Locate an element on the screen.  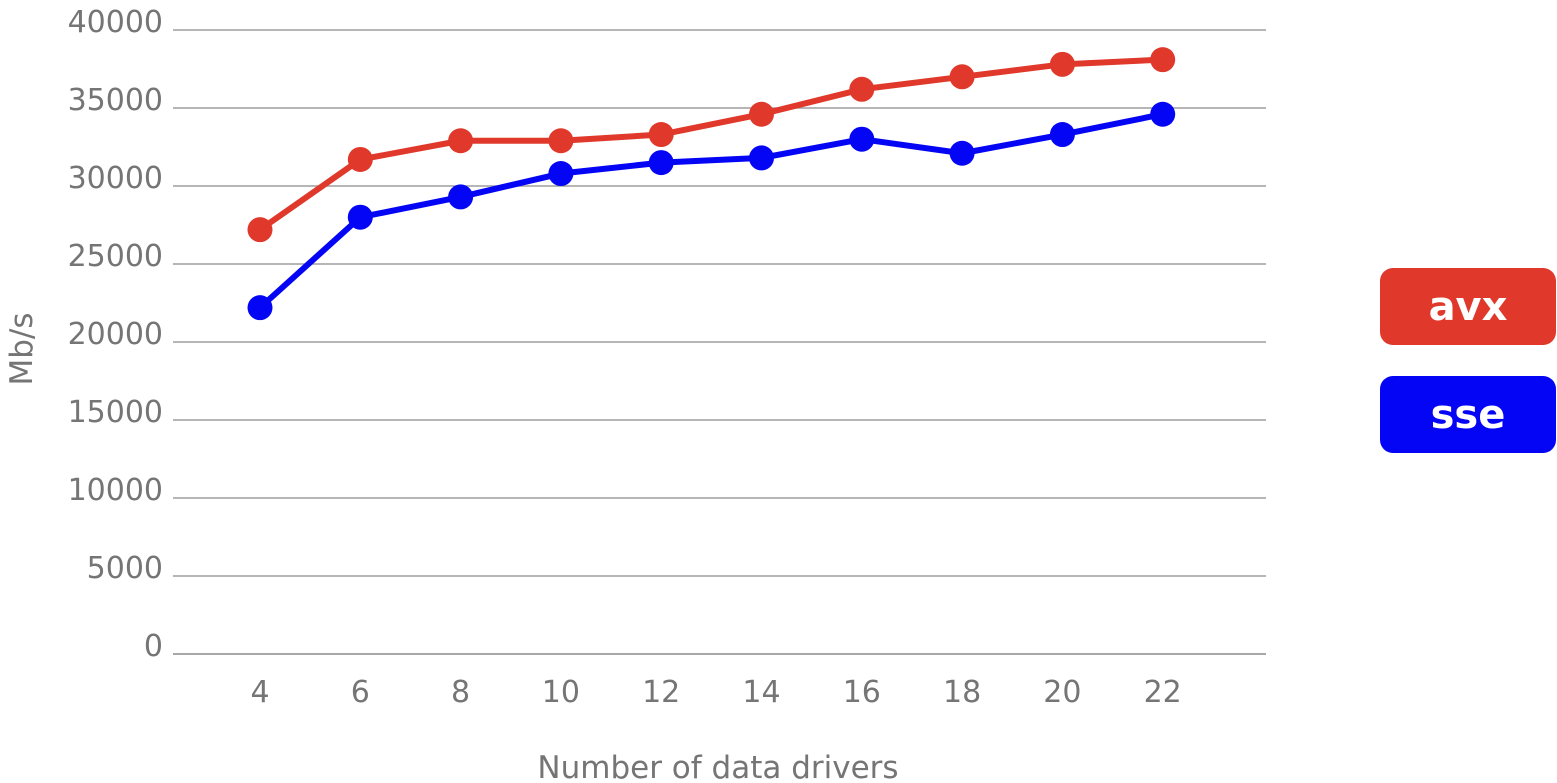
x-tick-label: 10 is located at coordinates (561, 692).